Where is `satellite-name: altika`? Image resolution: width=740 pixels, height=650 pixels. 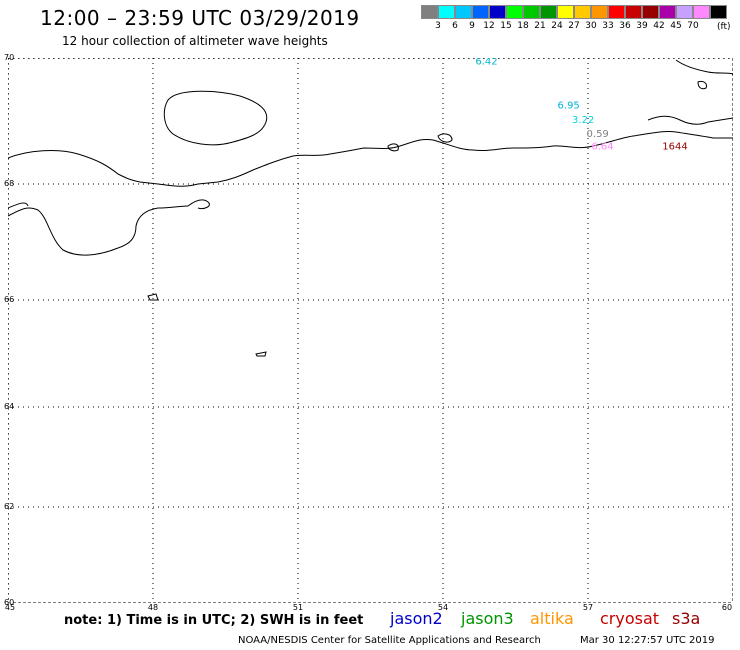 satellite-name: altika is located at coordinates (552, 618).